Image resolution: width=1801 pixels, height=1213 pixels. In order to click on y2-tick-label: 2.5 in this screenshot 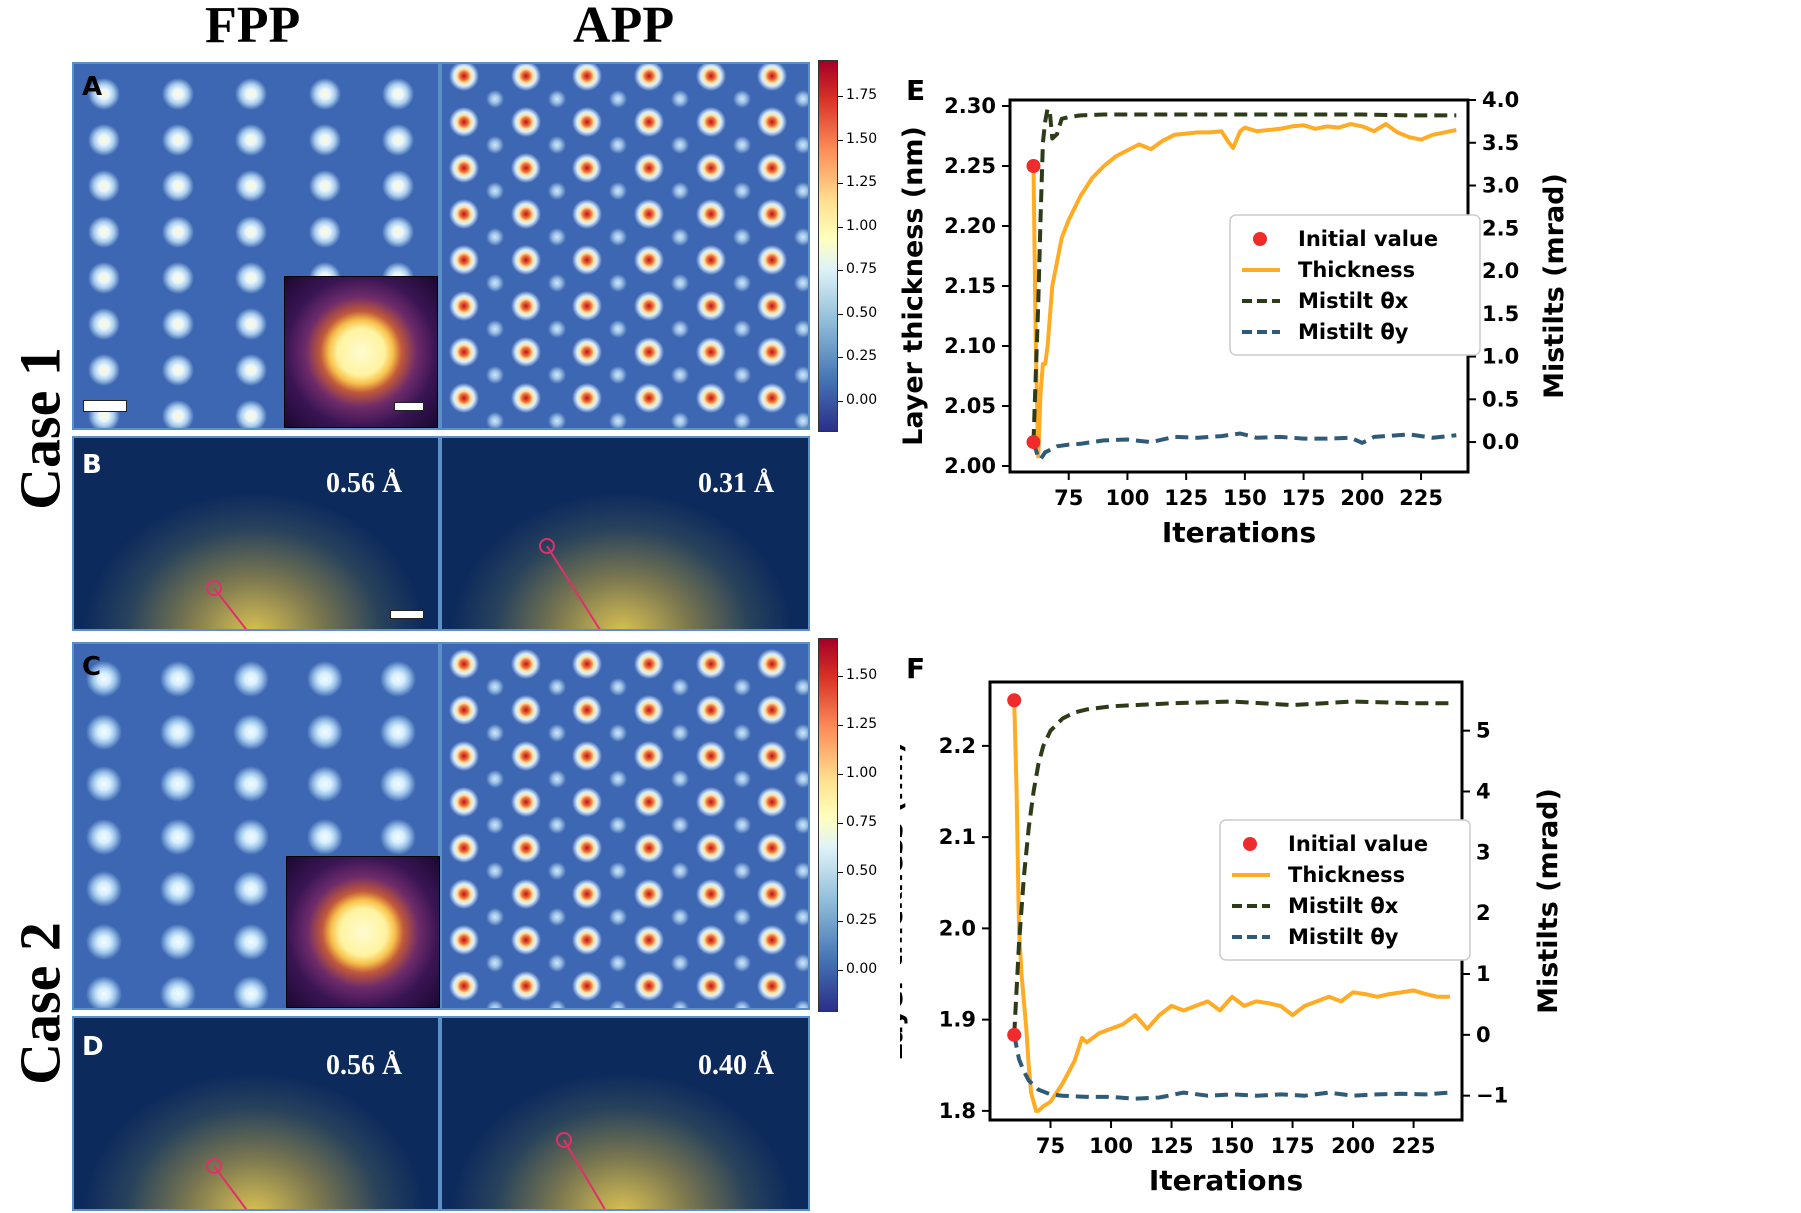, I will do `click(1500, 228)`.